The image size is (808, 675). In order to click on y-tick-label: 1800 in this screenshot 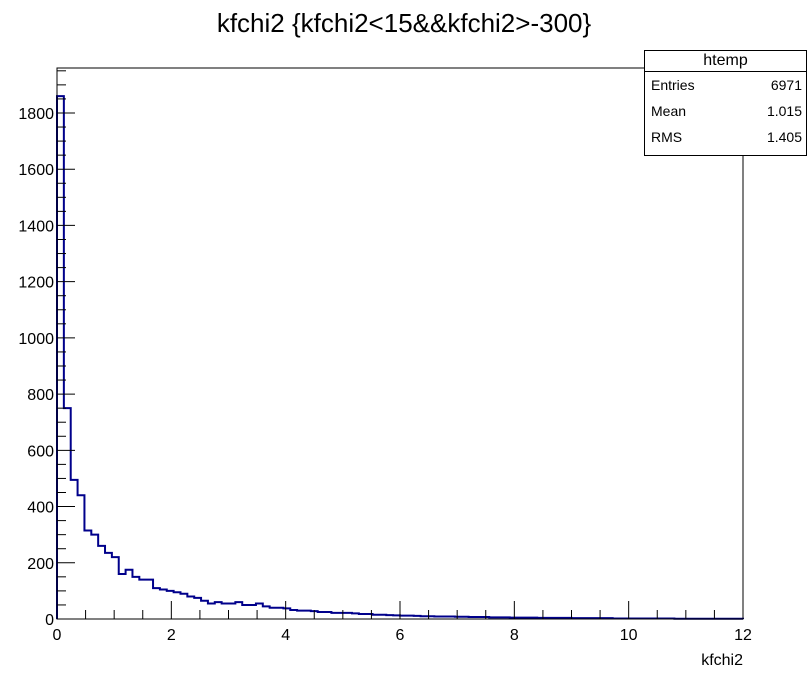, I will do `click(36, 114)`.